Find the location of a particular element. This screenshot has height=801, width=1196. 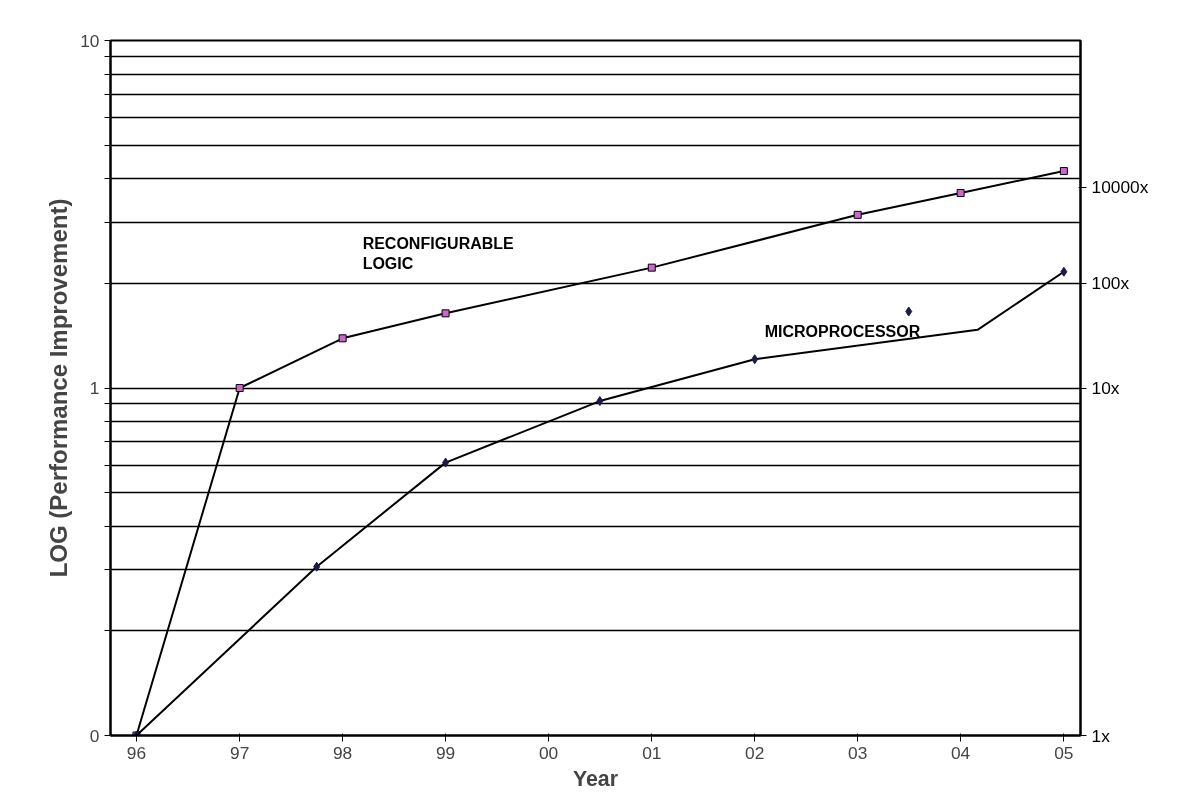

text: 10000x is located at coordinates (1120, 187).